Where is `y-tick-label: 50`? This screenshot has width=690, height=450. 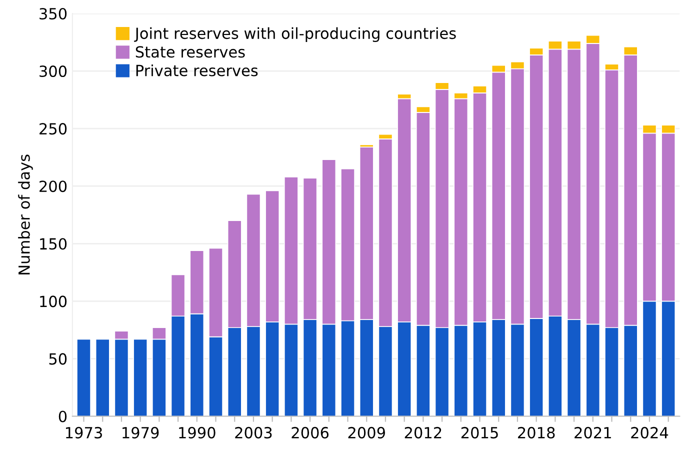
y-tick-label: 50 is located at coordinates (58, 359).